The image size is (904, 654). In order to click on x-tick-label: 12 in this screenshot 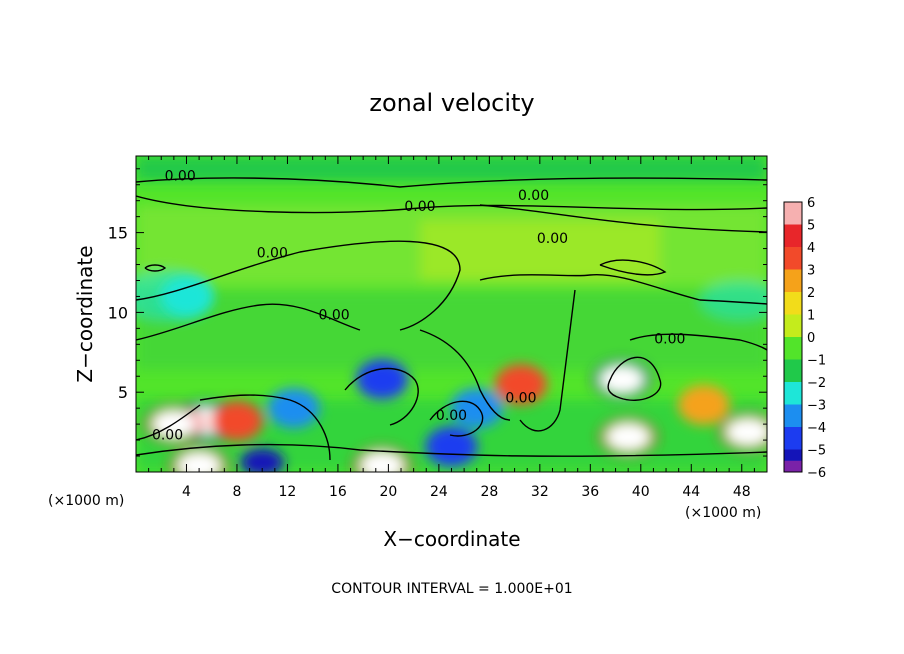, I will do `click(288, 492)`.